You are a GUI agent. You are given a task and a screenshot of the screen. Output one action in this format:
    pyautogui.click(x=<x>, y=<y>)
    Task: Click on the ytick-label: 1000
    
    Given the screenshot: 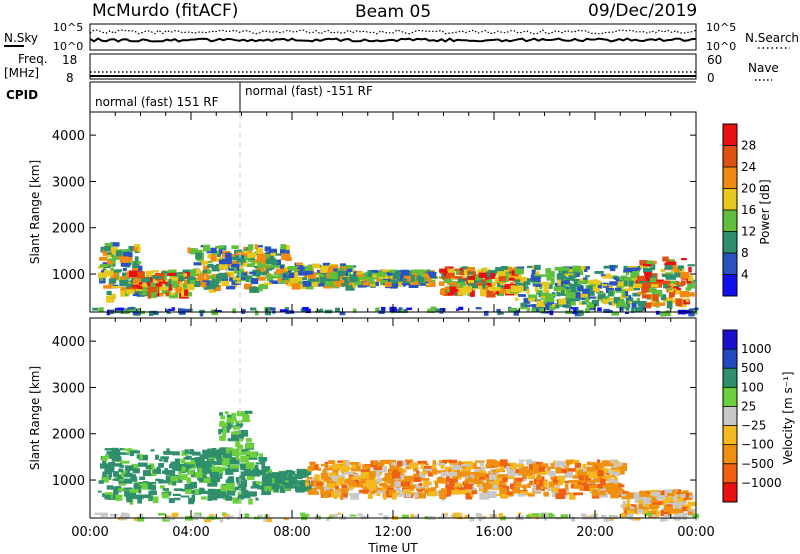 What is the action you would take?
    pyautogui.click(x=68, y=481)
    